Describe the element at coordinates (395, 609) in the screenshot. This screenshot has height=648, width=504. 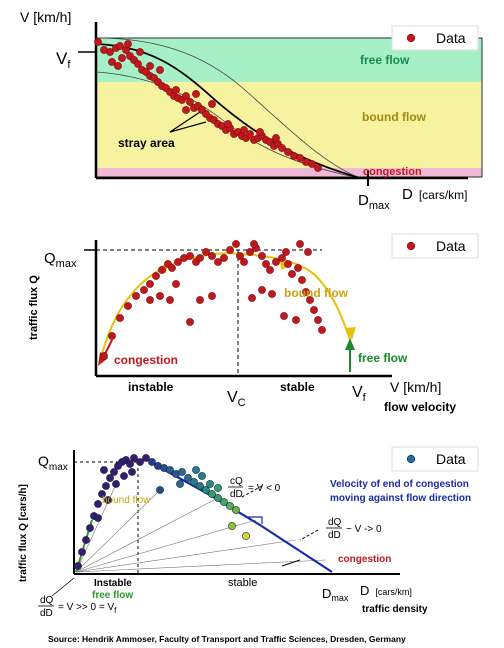
I see `panel3-x-sub-label: traffic density` at that location.